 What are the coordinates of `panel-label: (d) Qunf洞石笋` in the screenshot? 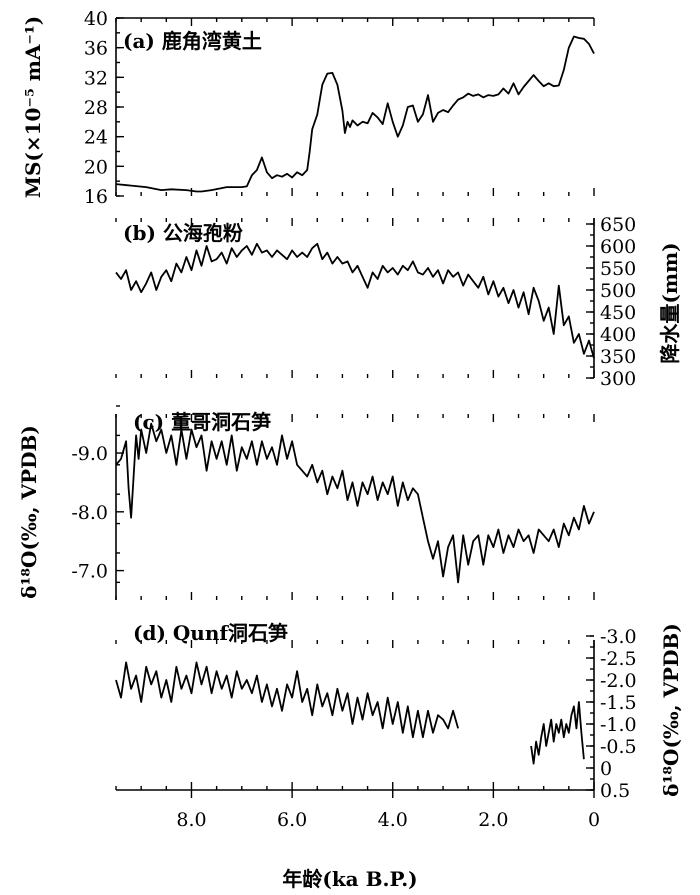 It's located at (210, 633).